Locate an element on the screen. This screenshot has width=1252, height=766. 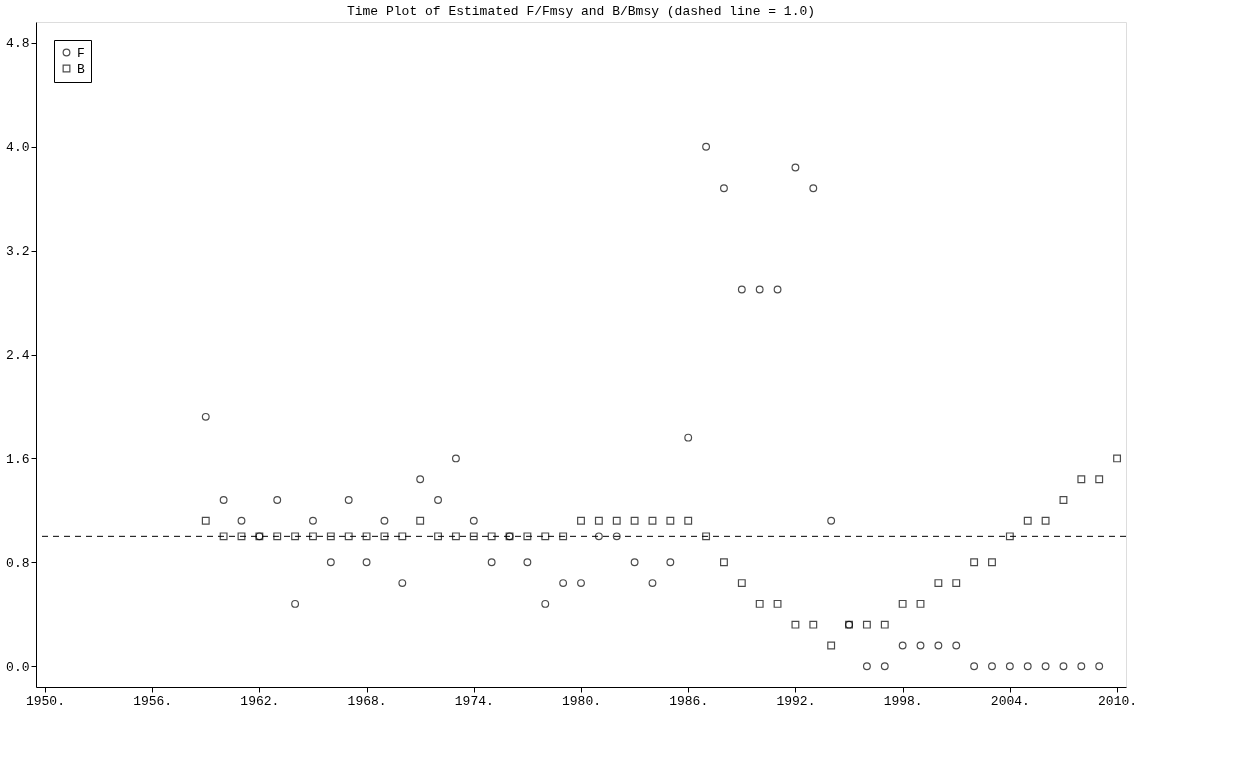
x-tick-label: 1968. is located at coordinates (367, 701).